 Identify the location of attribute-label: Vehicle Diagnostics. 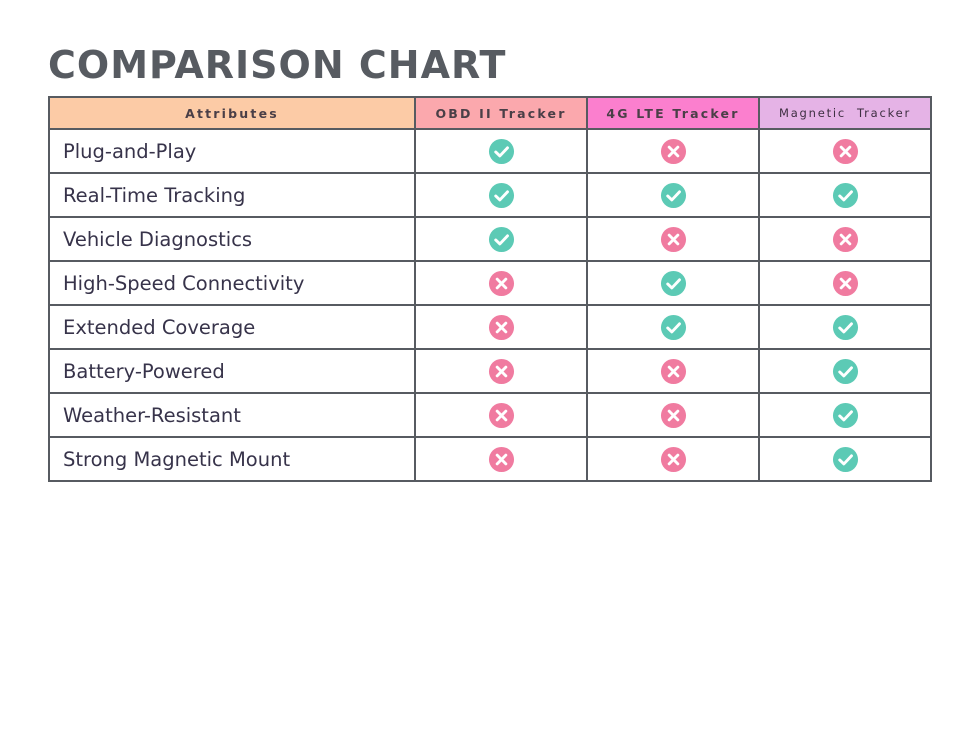
(232, 239).